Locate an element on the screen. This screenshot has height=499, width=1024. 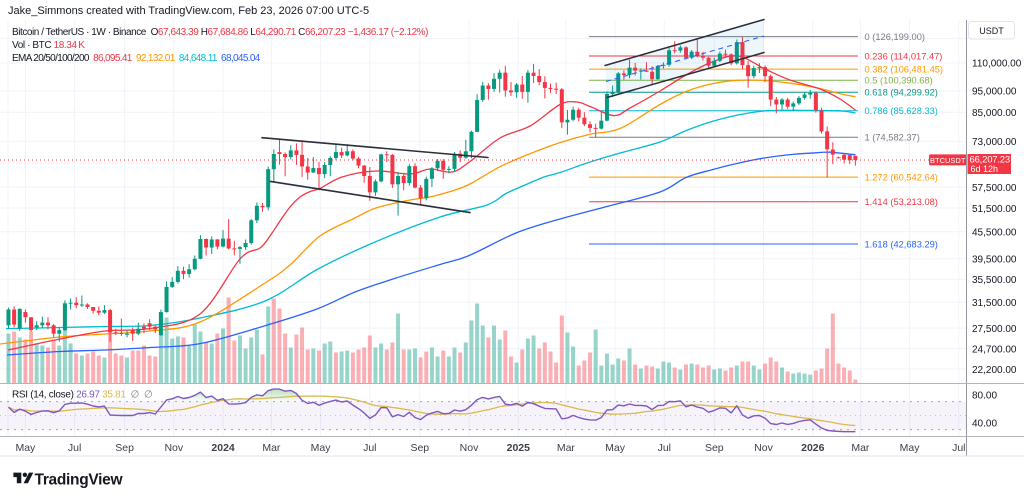
svg-text: 95,000.00 is located at coordinates (994, 92).